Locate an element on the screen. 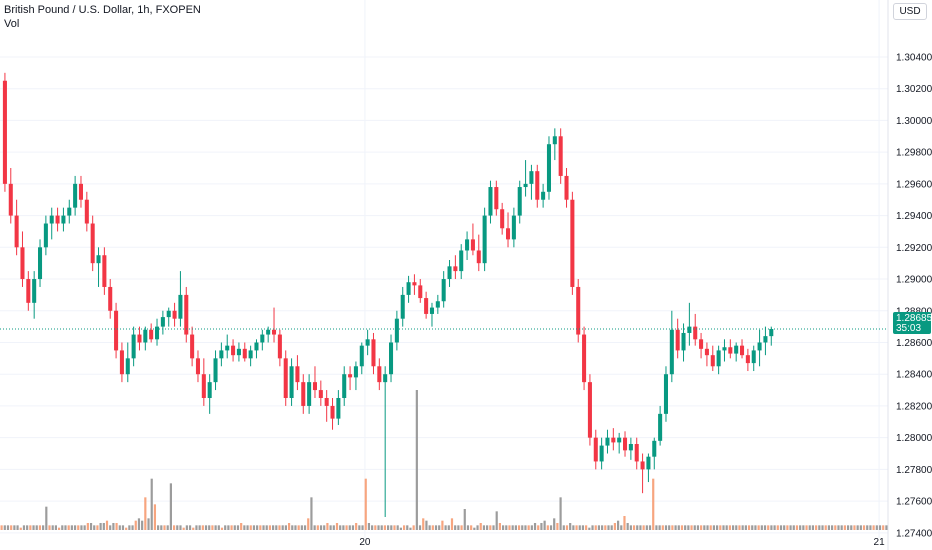 The width and height of the screenshot is (932, 550). price-tick-label: 1.29800 is located at coordinates (914, 153).